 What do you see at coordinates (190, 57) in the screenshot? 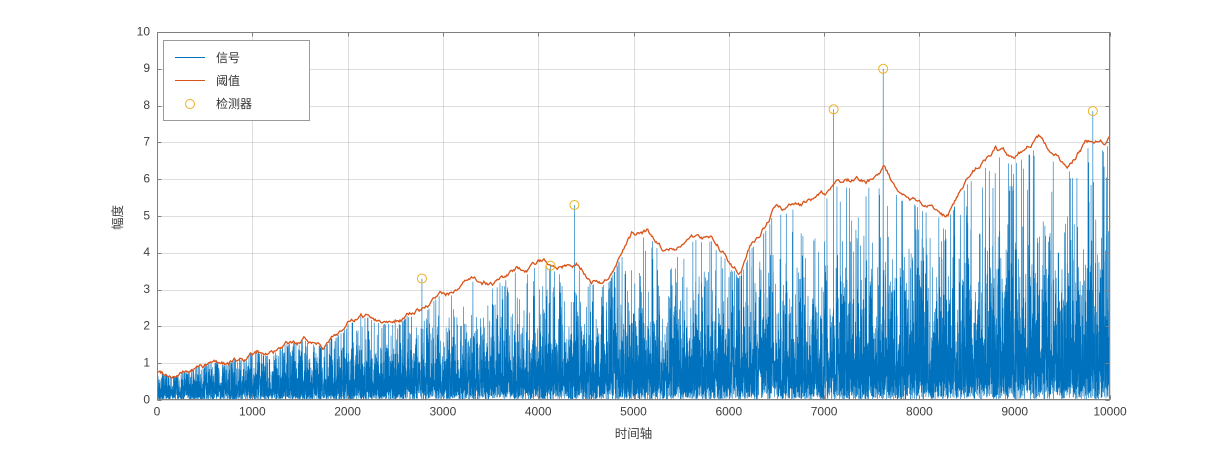
I see `signal-line-icon` at bounding box center [190, 57].